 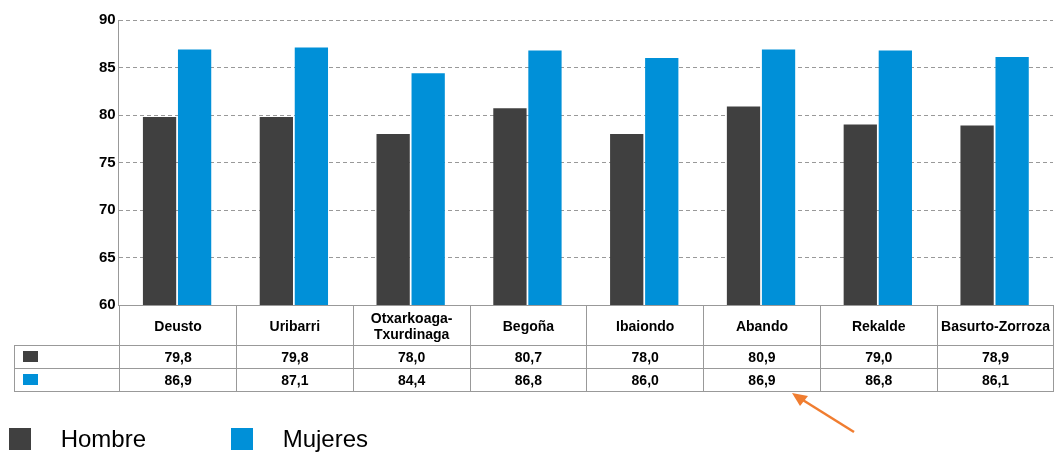 I want to click on x-tick-label: Deusto, so click(x=178, y=325).